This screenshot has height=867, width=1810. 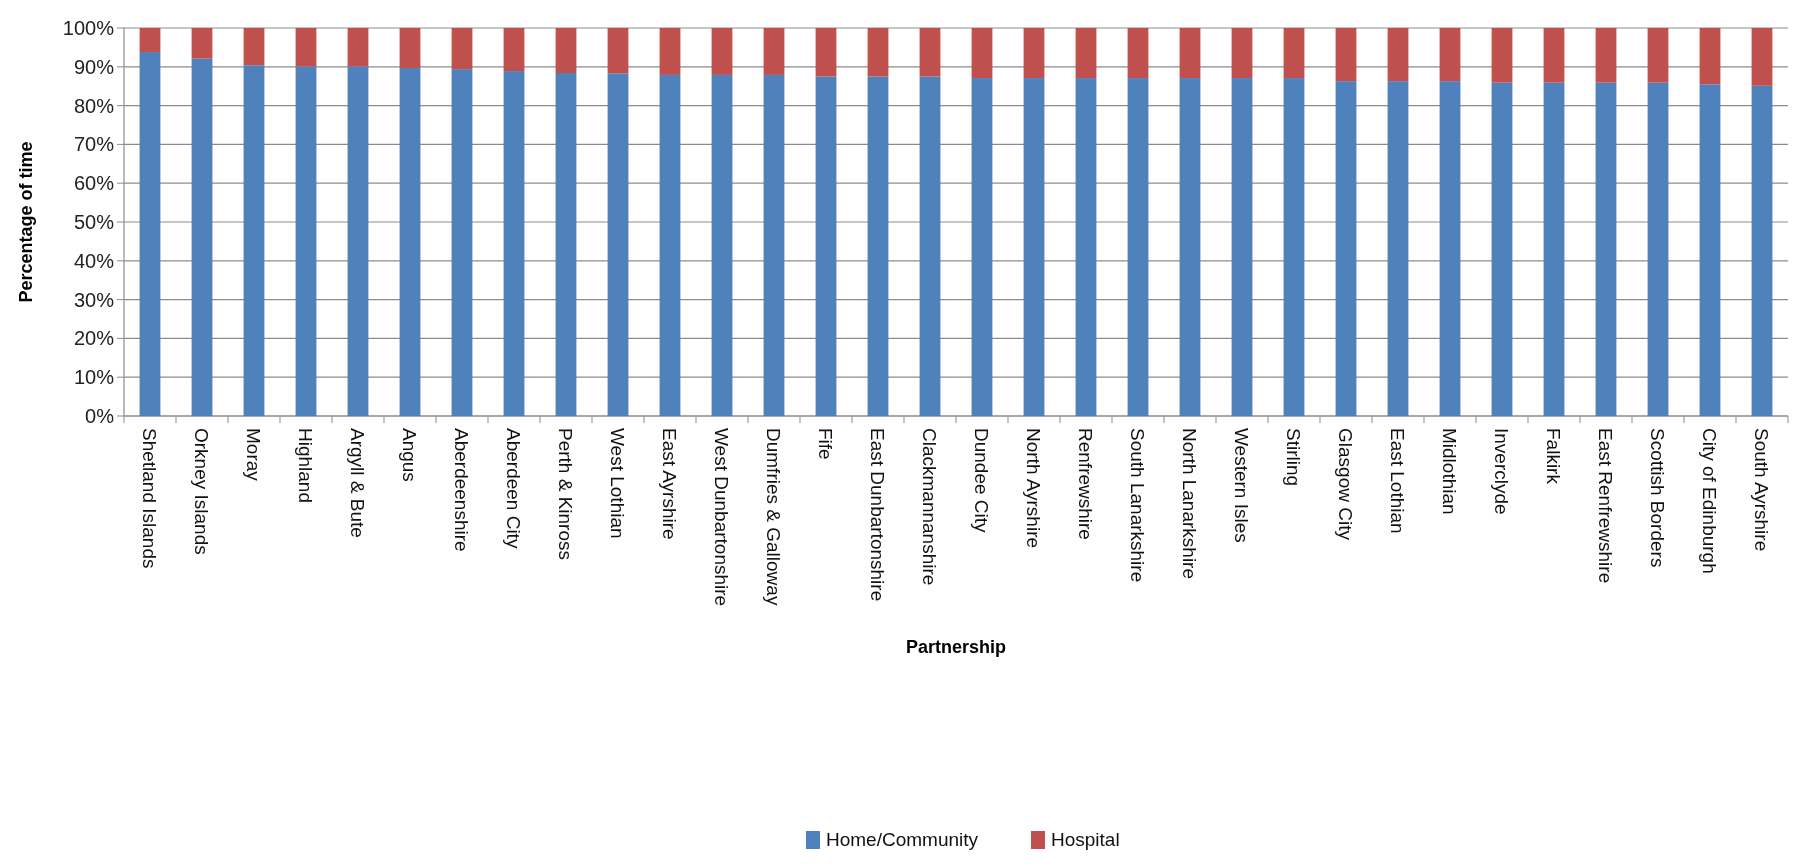 I want to click on x-tick-label: Clackmannanshire, so click(x=930, y=507).